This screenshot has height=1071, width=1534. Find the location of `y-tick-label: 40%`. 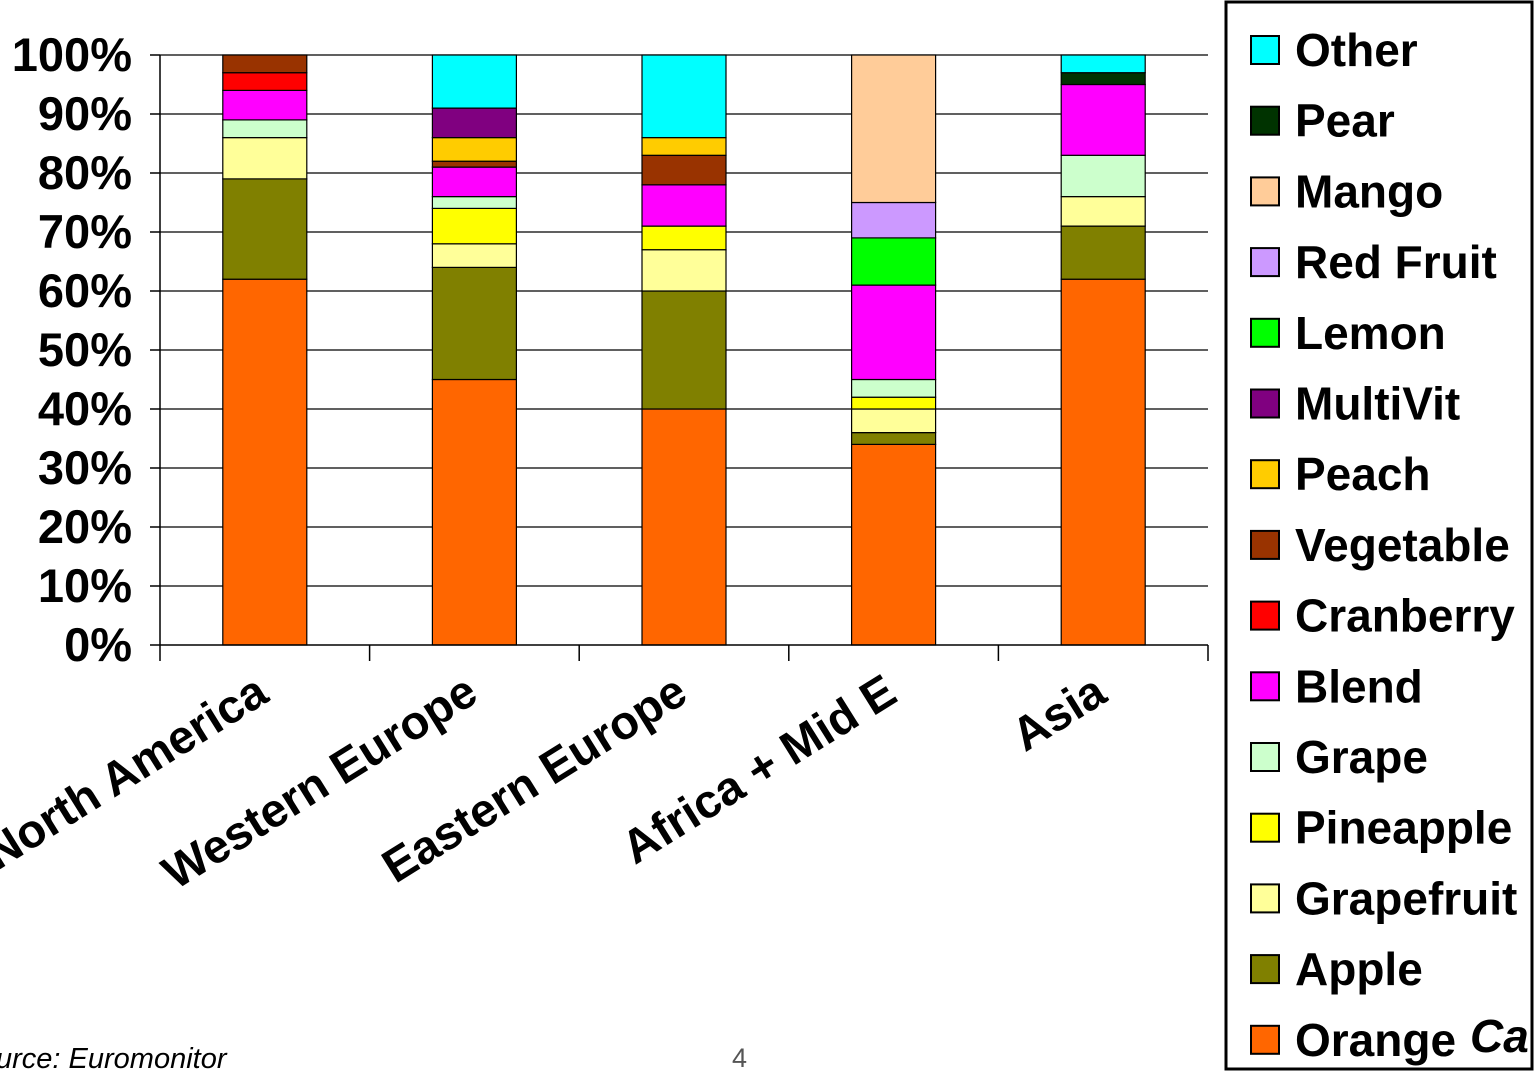

y-tick-label: 40% is located at coordinates (85, 408).